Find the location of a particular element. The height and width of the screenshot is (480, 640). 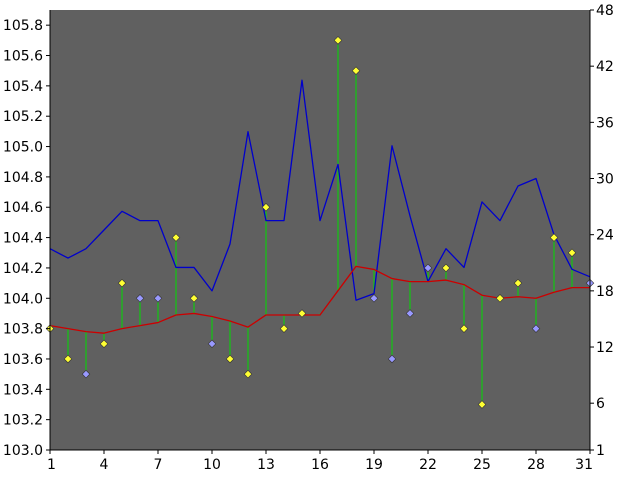

y-left-tick-label-11: 105.2 is located at coordinates (23, 117).